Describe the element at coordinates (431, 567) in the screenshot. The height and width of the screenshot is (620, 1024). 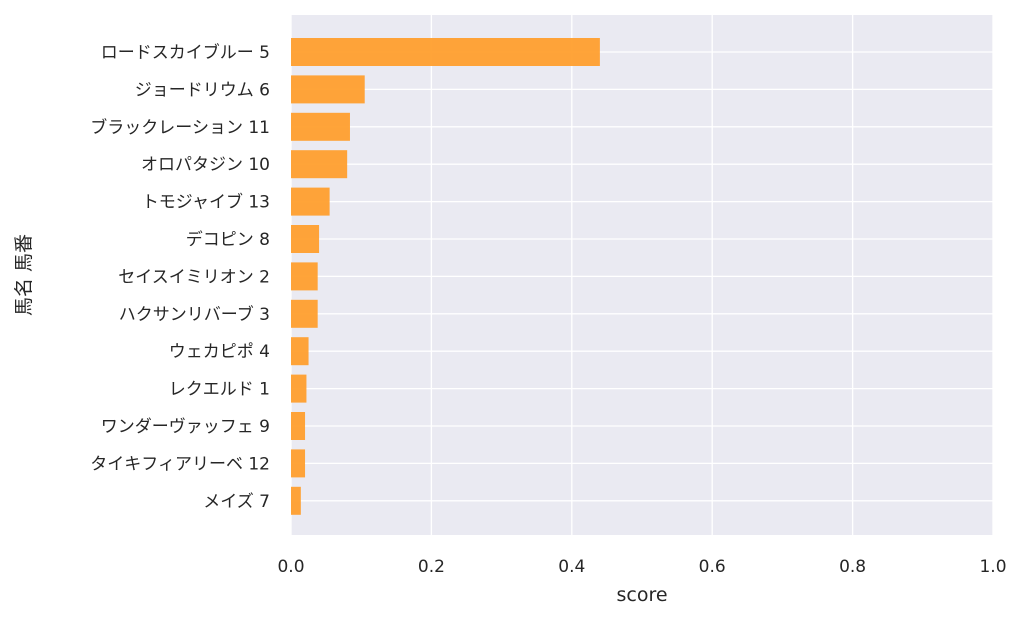
I see `x-tick-label: 0.2` at that location.